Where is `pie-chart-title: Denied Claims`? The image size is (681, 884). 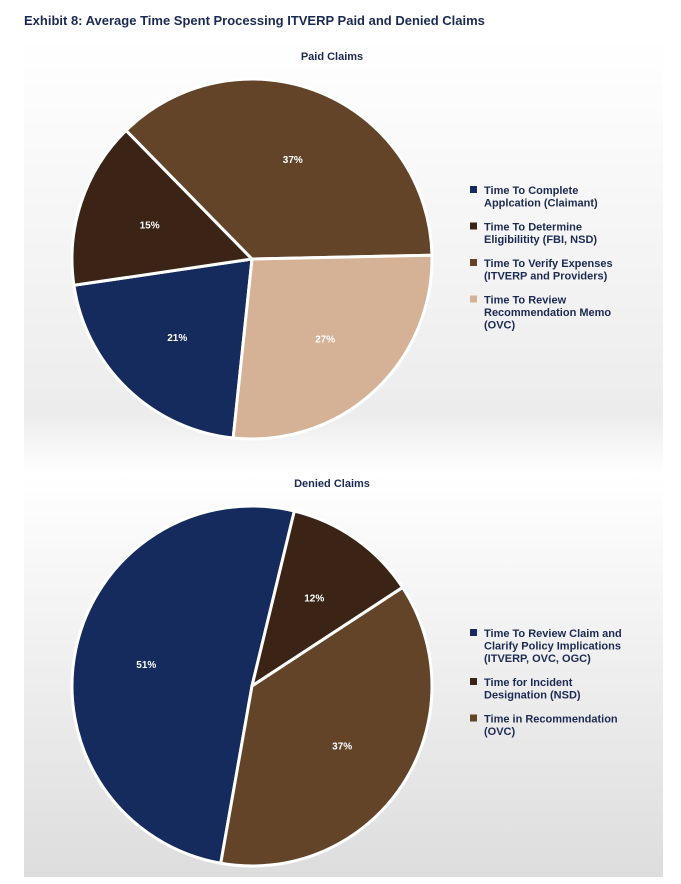 pie-chart-title: Denied Claims is located at coordinates (332, 484).